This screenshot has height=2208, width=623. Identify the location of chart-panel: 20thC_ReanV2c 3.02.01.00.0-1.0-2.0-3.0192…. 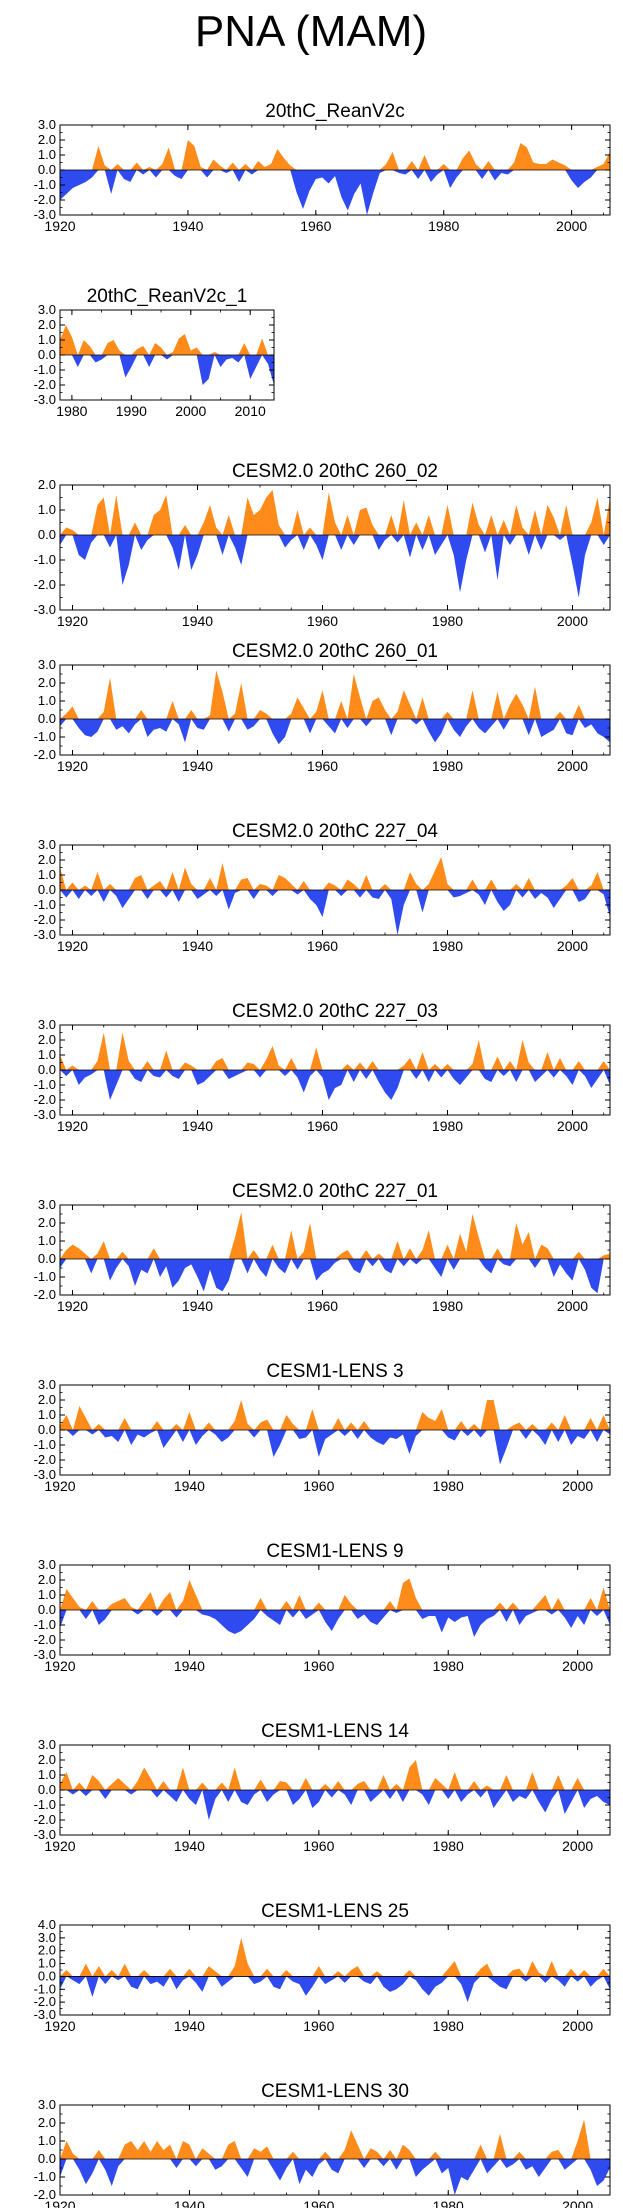
(322, 167).